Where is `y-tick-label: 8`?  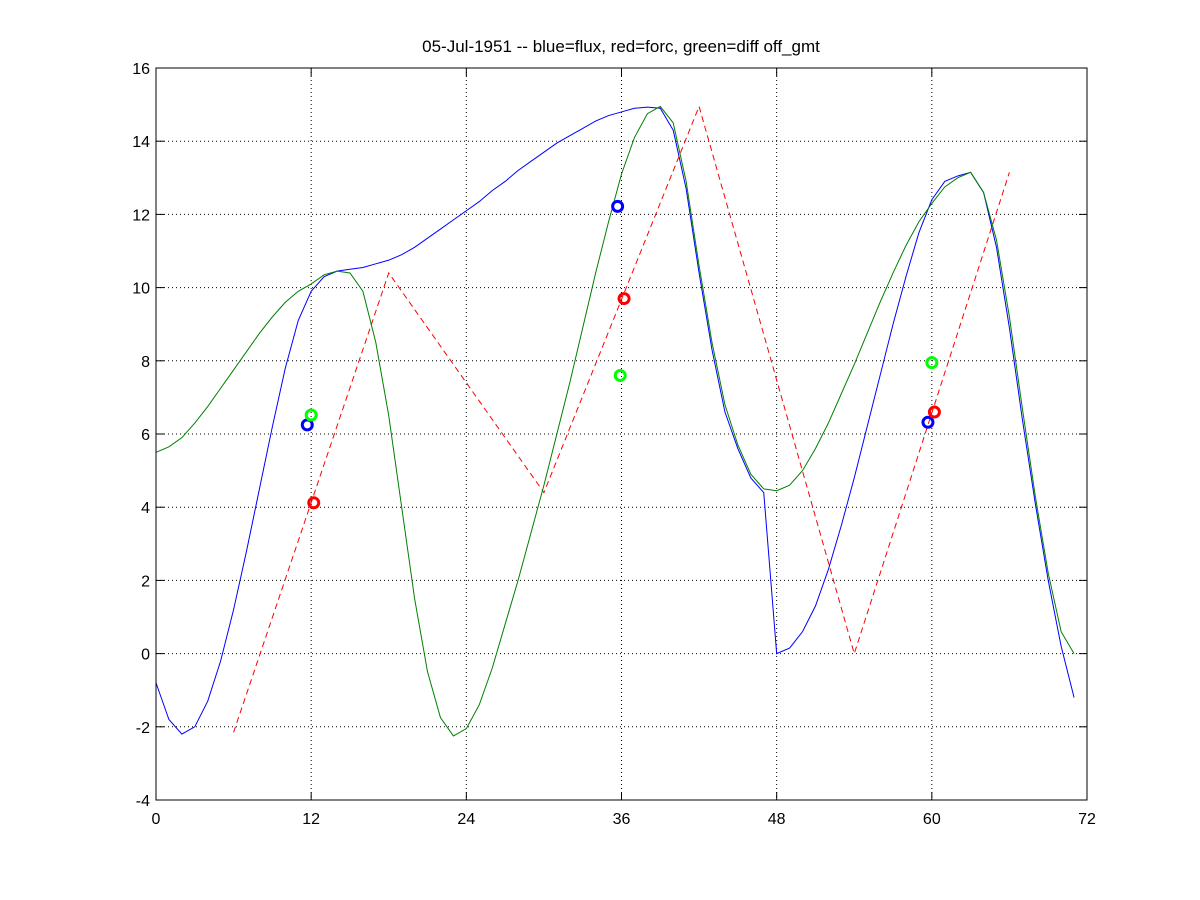
y-tick-label: 8 is located at coordinates (145, 362).